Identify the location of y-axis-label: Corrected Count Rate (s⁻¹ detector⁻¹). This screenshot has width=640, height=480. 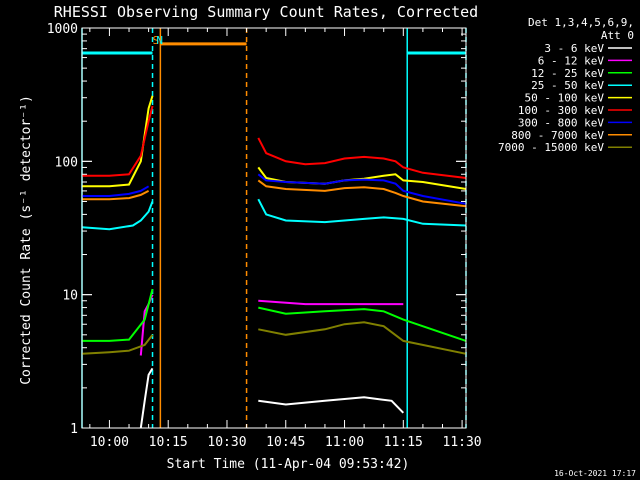
(26, 240).